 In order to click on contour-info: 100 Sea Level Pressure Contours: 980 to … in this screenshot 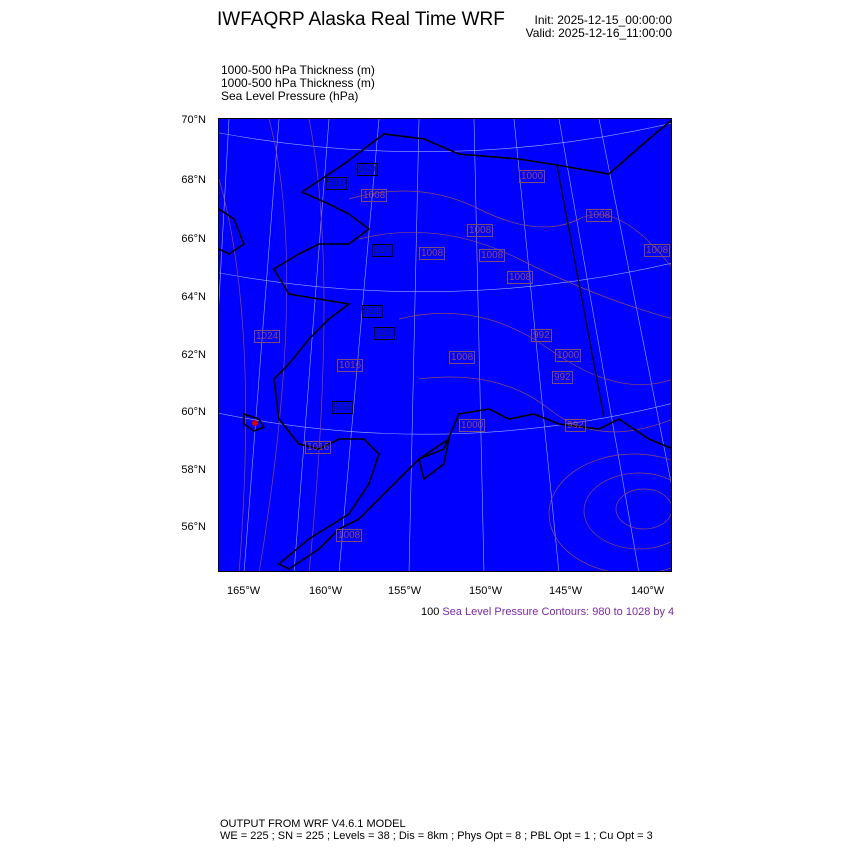, I will do `click(547, 612)`.